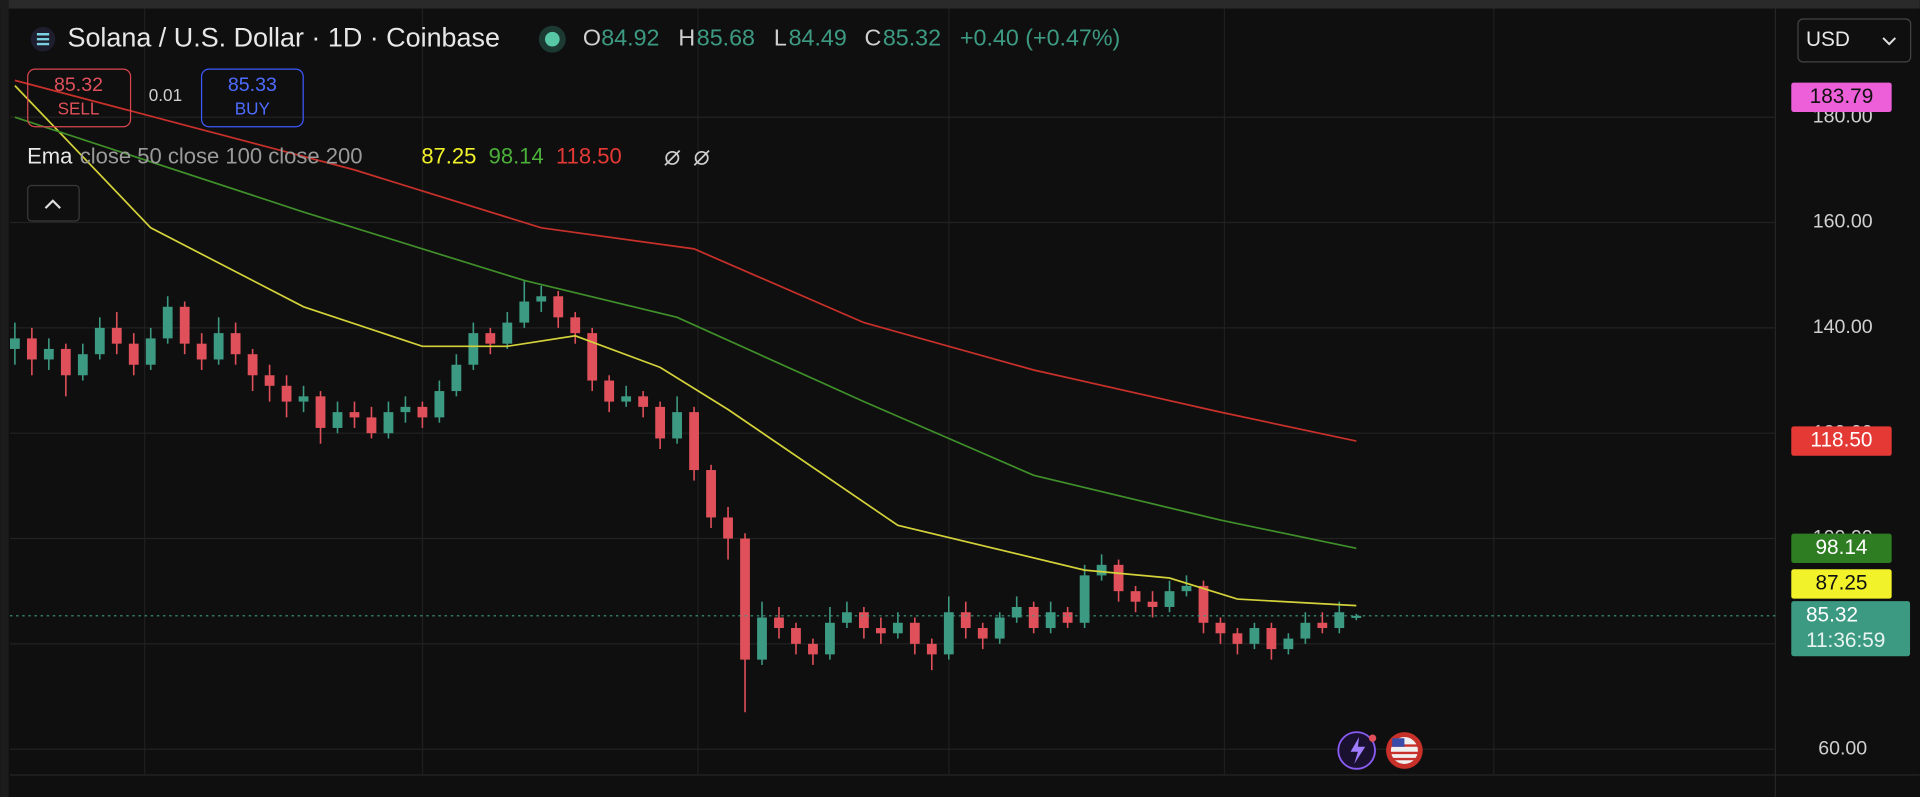 The width and height of the screenshot is (1920, 797). What do you see at coordinates (1854, 40) in the screenshot?
I see `currency-select` at bounding box center [1854, 40].